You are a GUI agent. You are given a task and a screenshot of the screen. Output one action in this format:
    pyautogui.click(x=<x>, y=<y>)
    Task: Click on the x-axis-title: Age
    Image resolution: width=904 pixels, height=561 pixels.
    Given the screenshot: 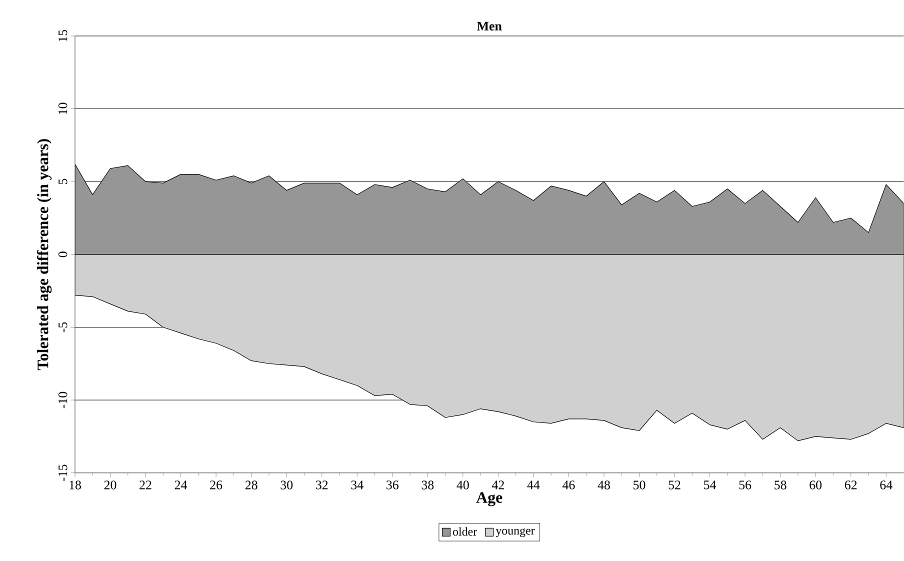 What is the action you would take?
    pyautogui.click(x=489, y=499)
    